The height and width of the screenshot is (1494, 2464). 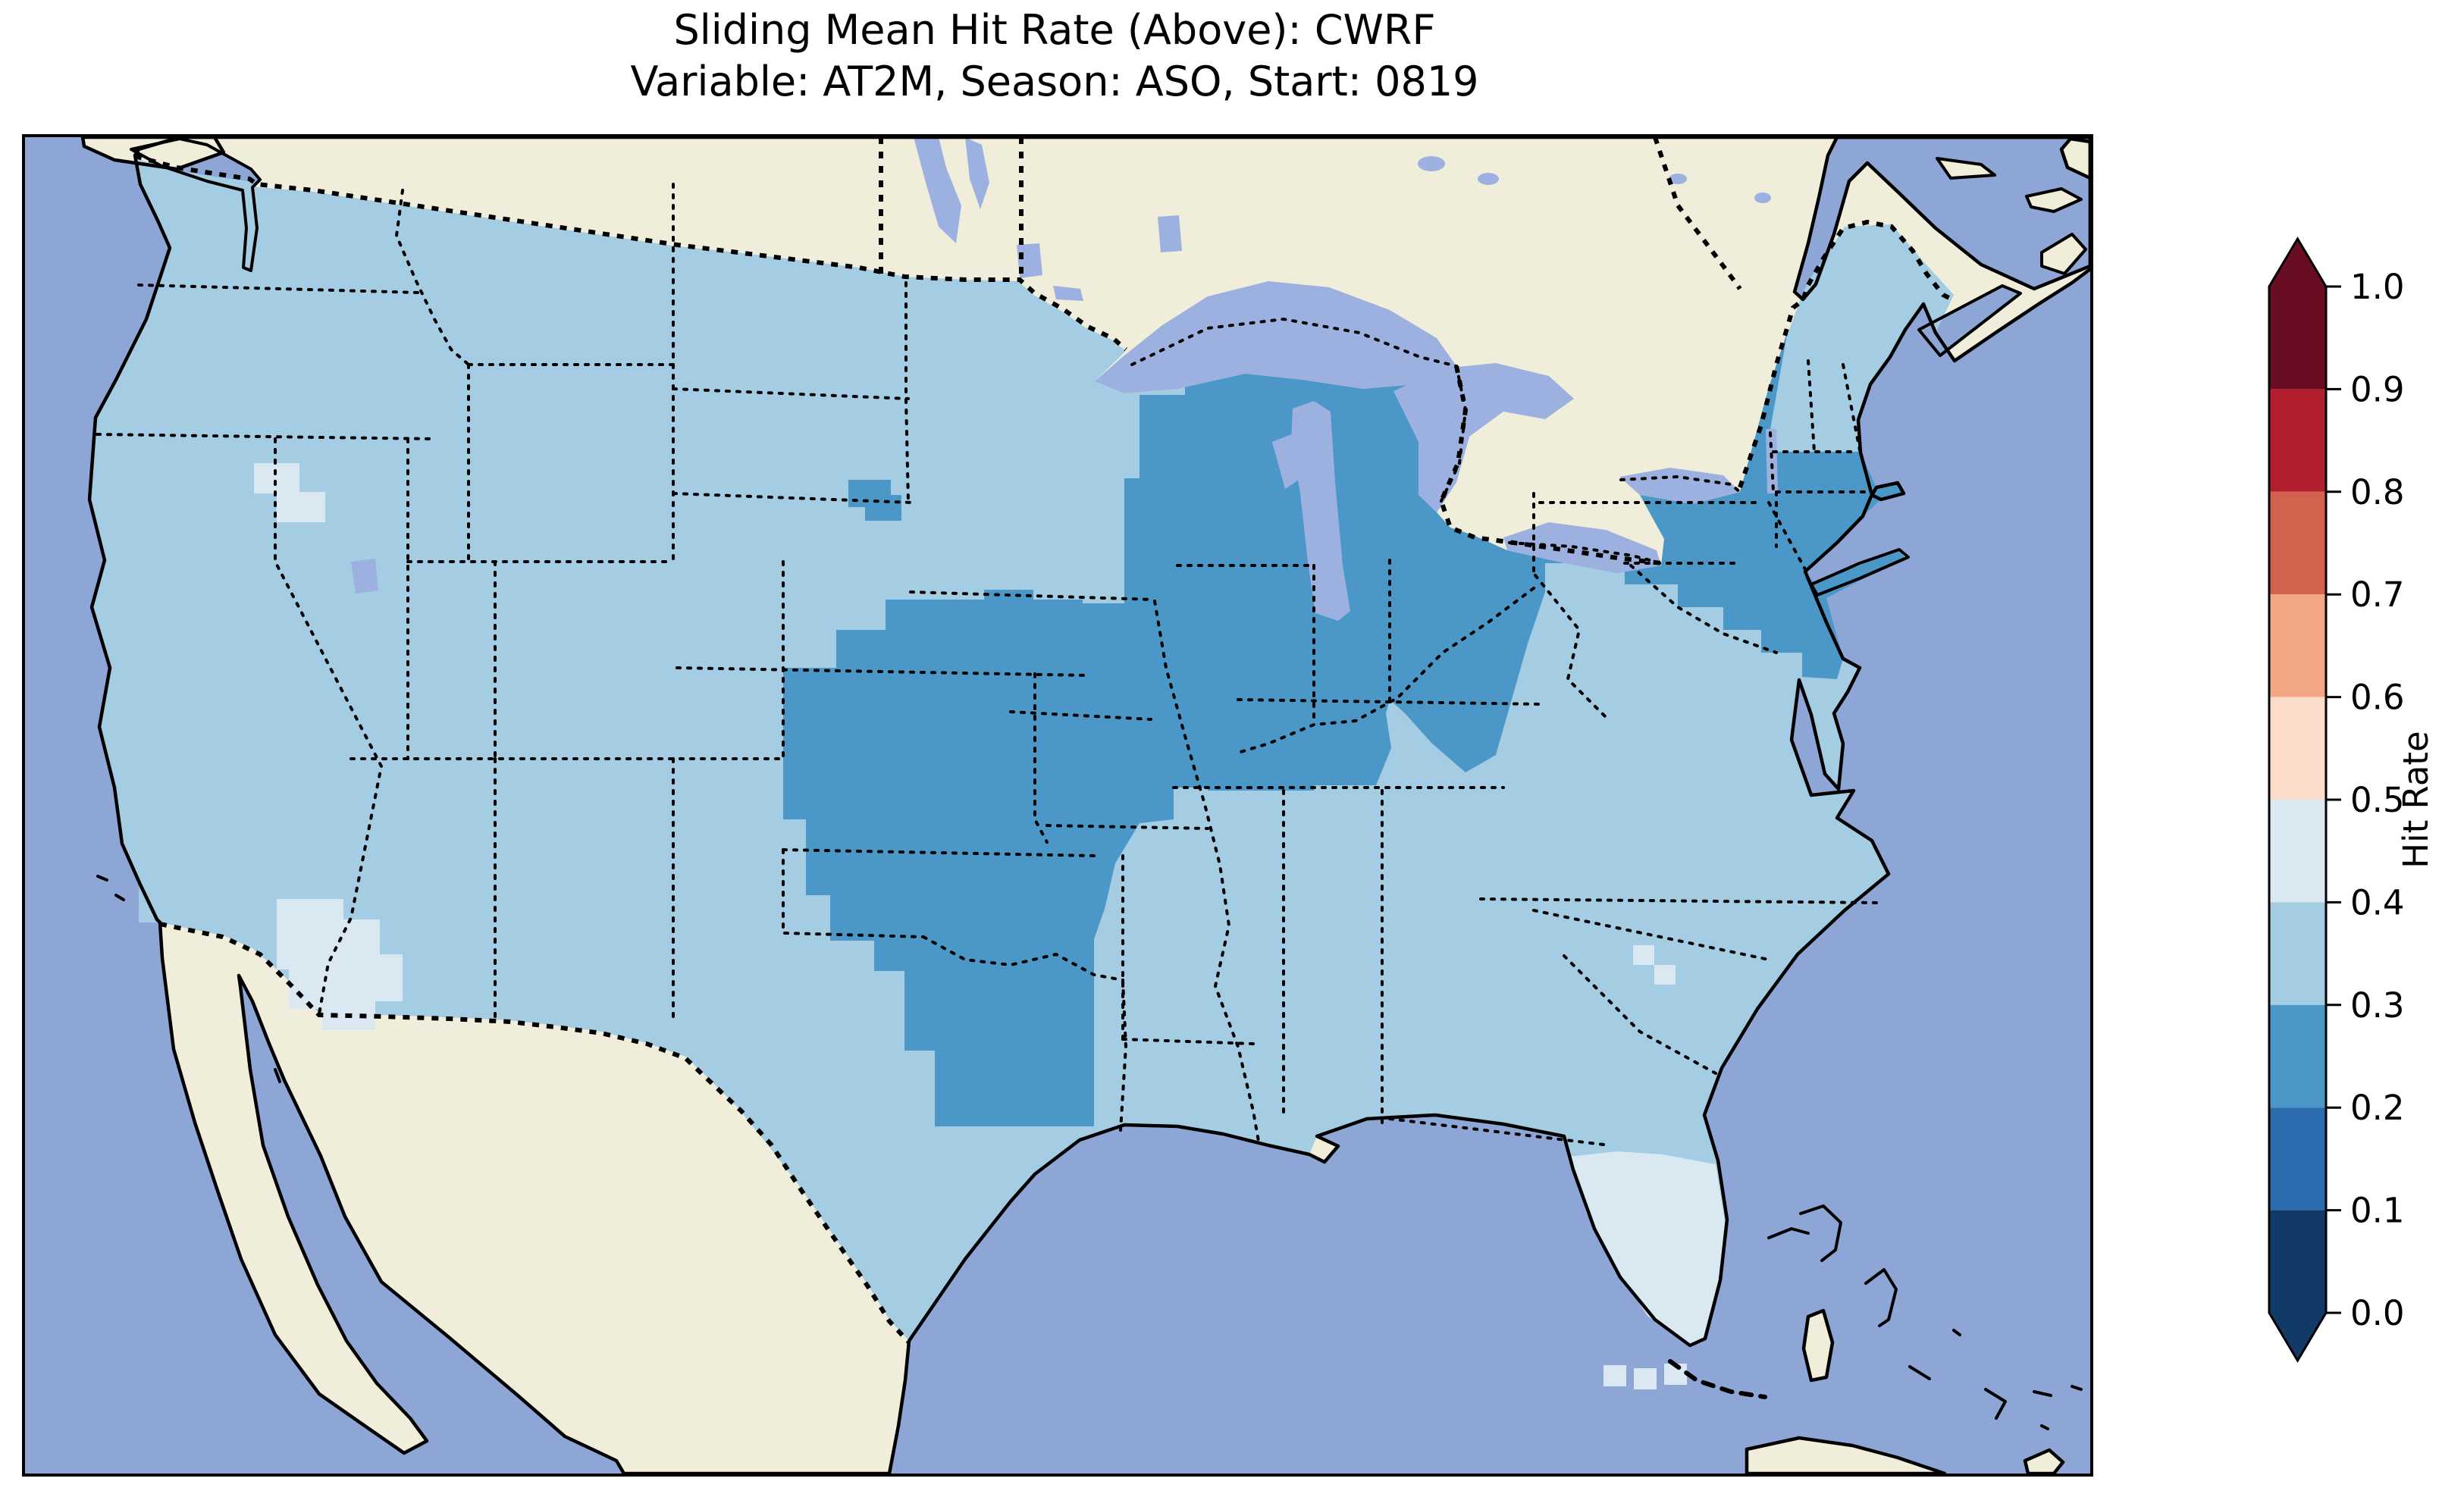 I want to click on bahamas-andros, so click(x=1818, y=1345).